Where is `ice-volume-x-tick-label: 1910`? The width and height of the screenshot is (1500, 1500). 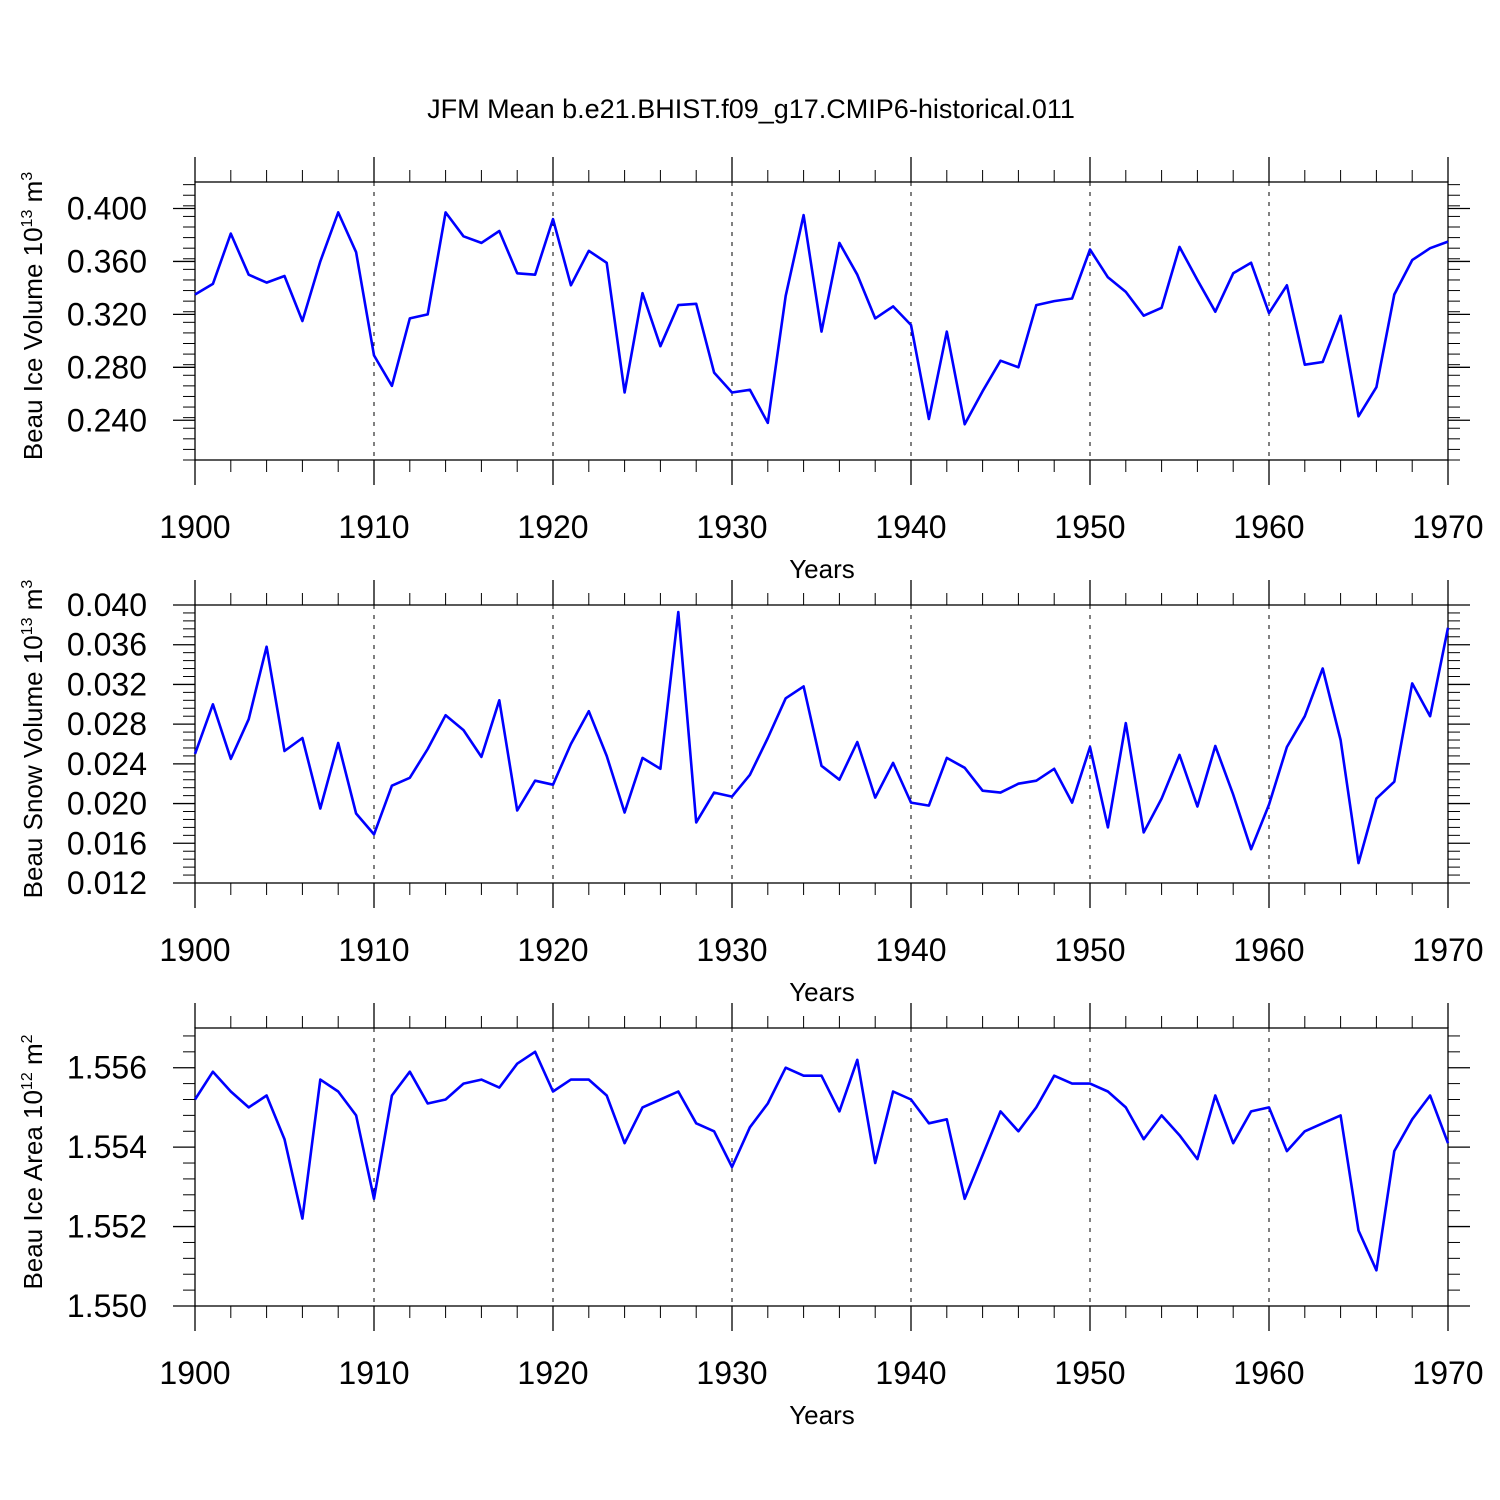
ice-volume-x-tick-label: 1910 is located at coordinates (373, 527).